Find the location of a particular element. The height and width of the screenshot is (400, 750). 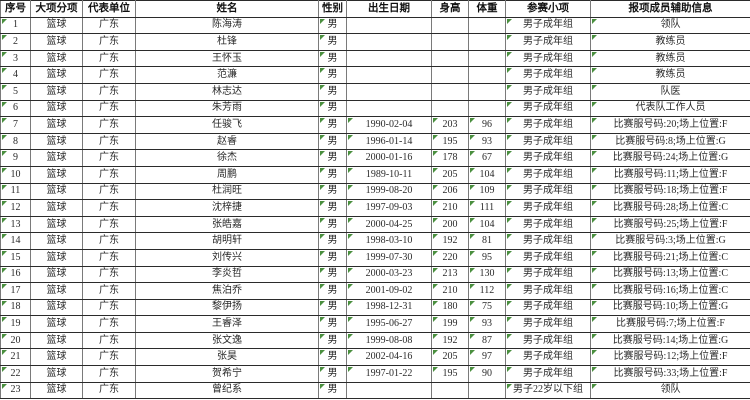

cell-no: 6 is located at coordinates (15, 108).